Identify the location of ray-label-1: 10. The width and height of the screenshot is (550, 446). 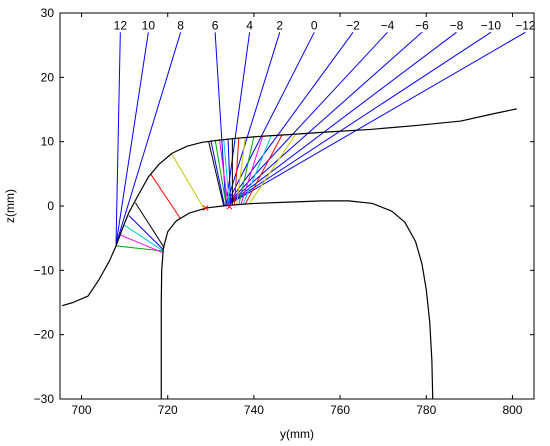
(149, 25).